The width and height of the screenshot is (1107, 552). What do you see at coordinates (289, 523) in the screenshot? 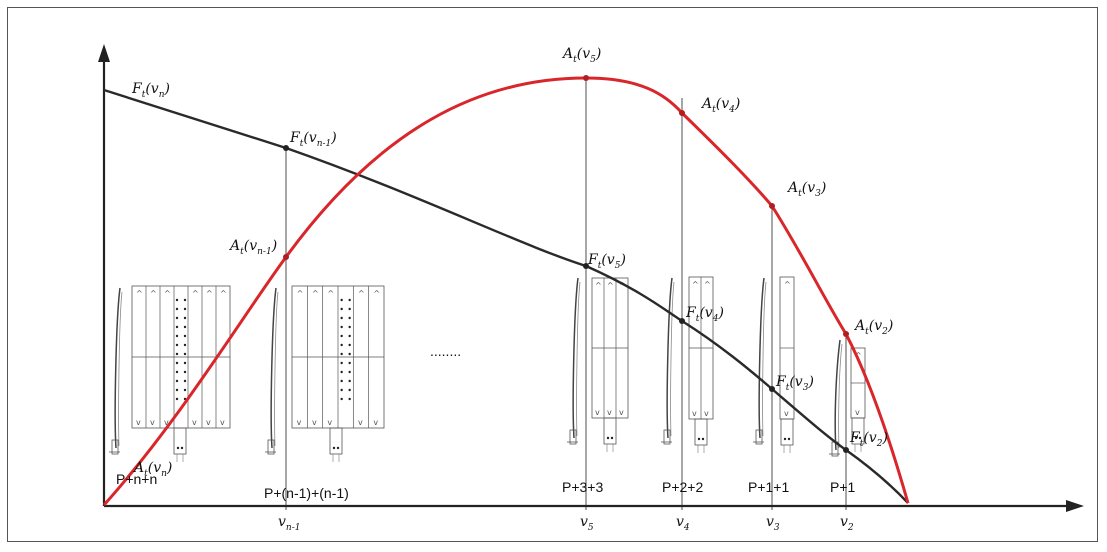
I see `velocity-label-n-1: vn-1` at bounding box center [289, 523].